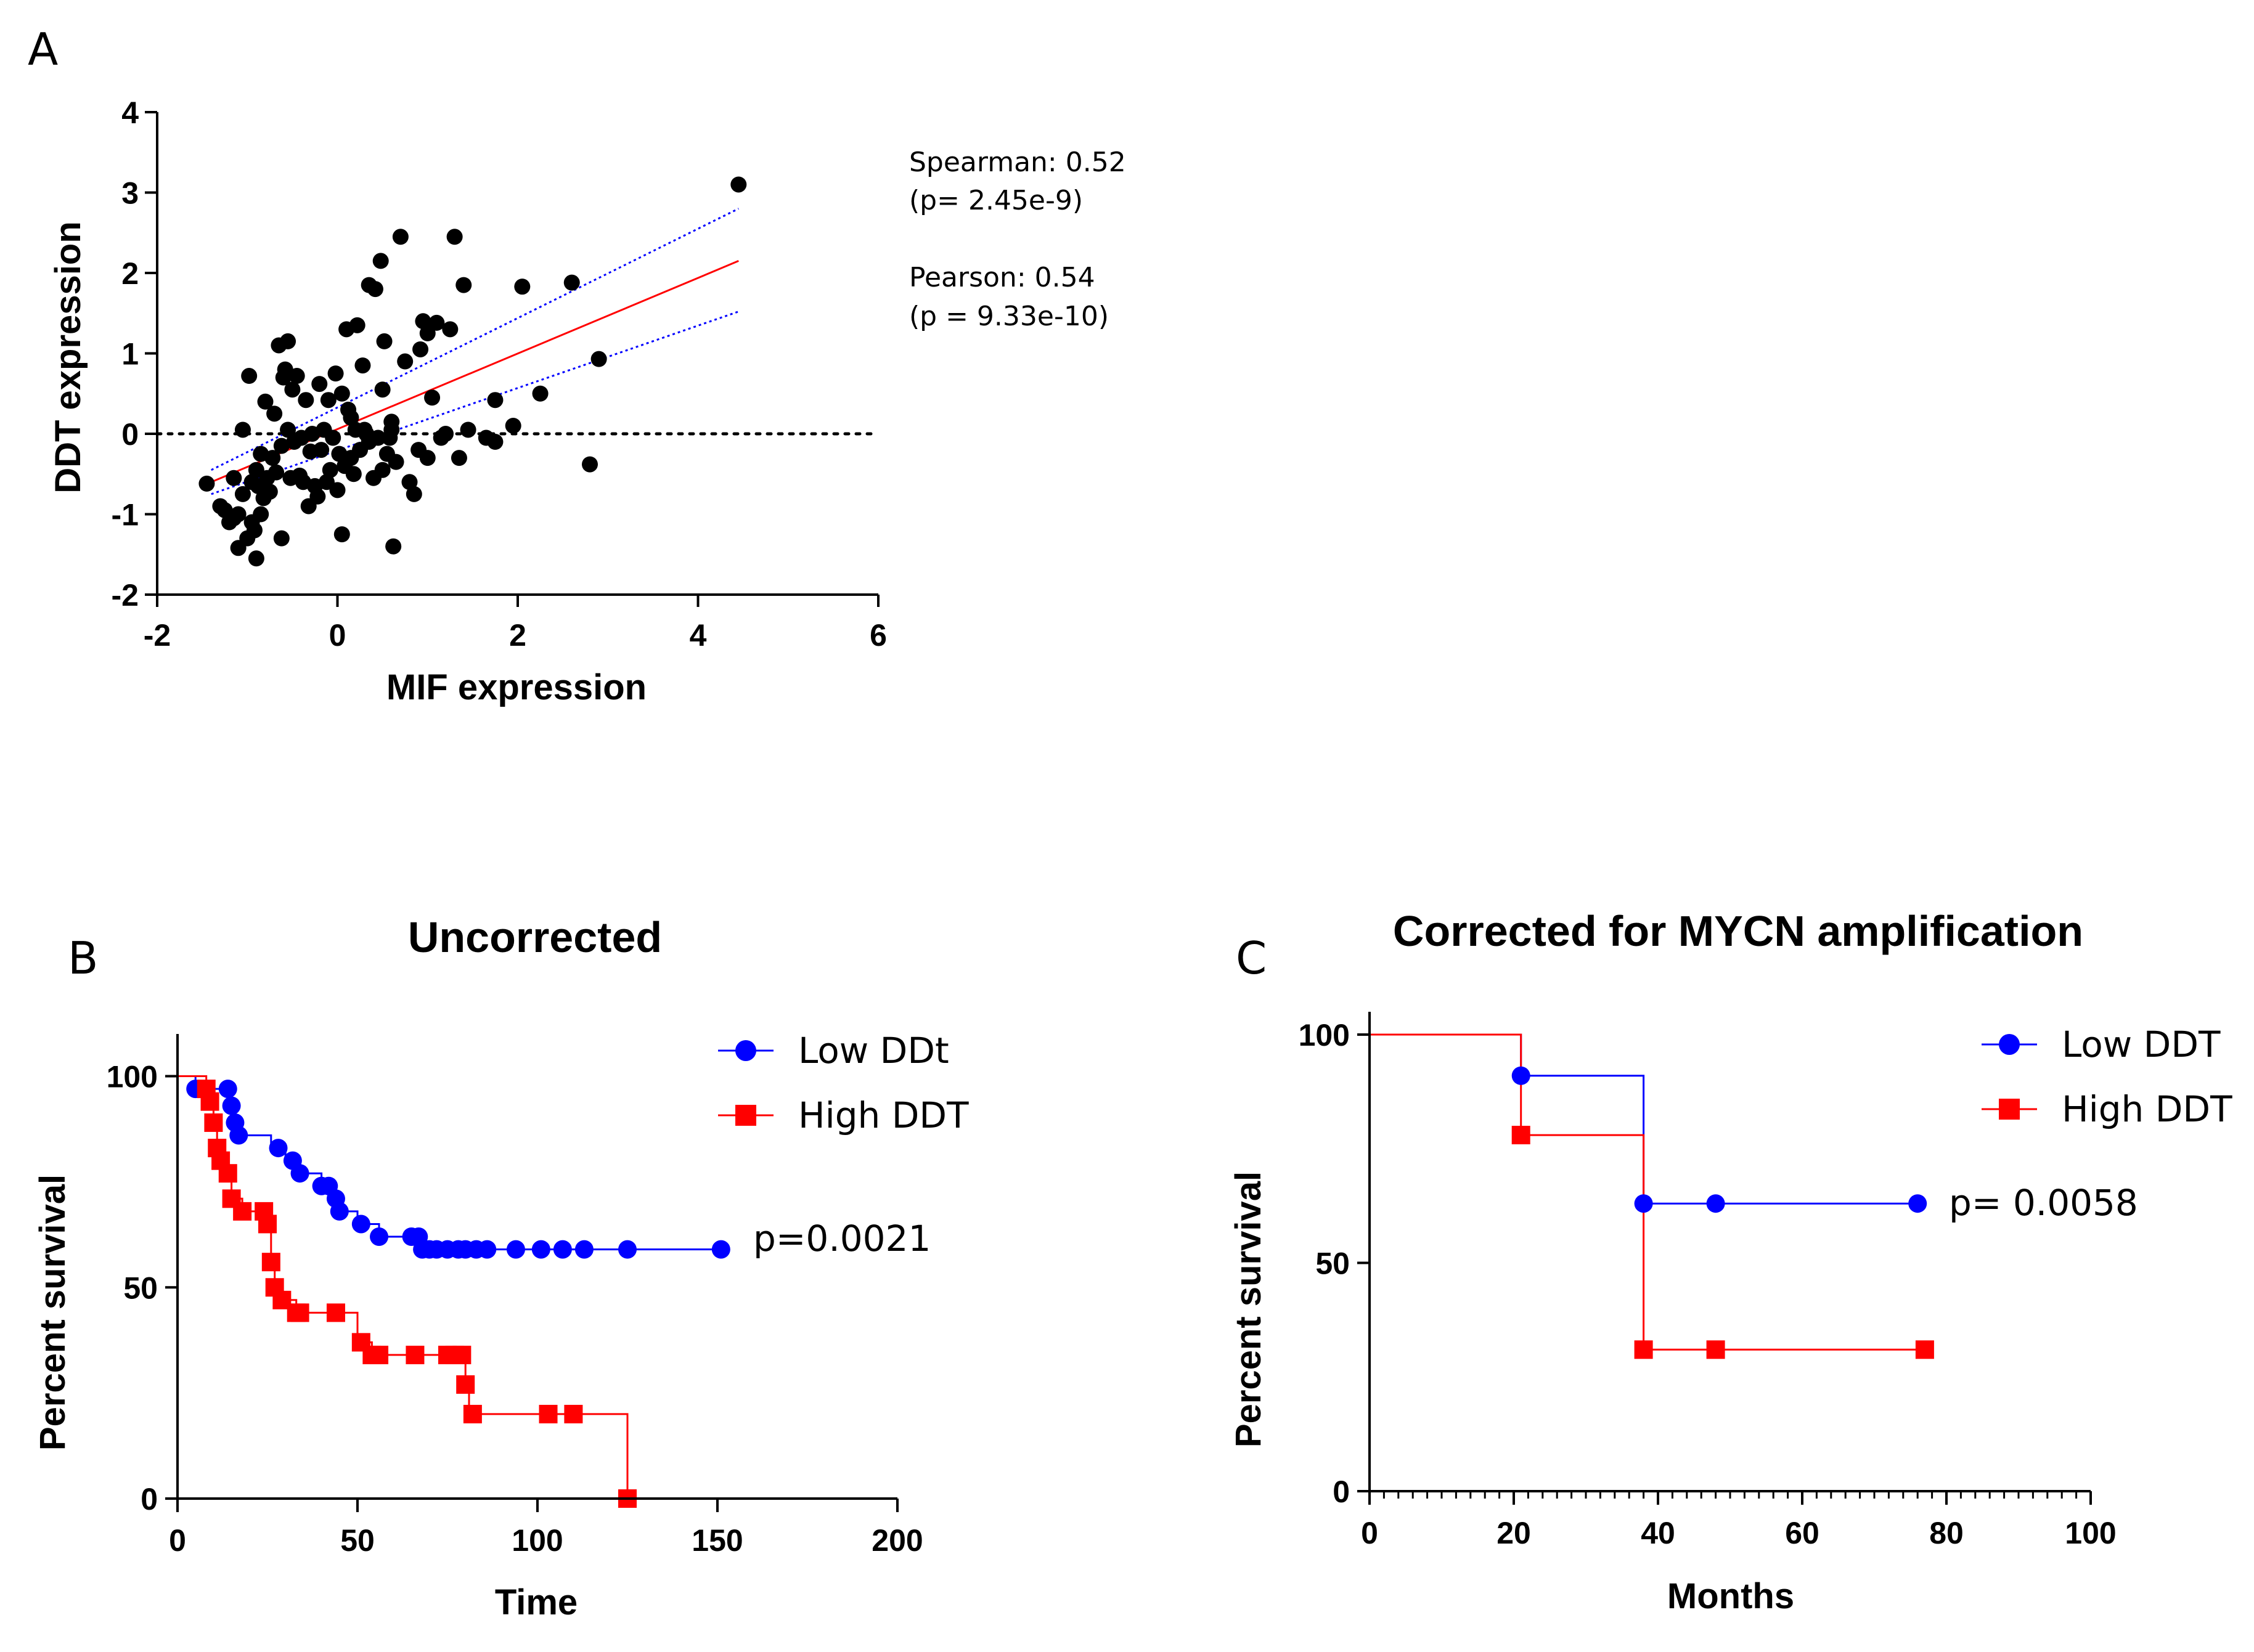 The image size is (2254, 1652). What do you see at coordinates (1946, 1533) in the screenshot?
I see `x-tick-label-c: 80` at bounding box center [1946, 1533].